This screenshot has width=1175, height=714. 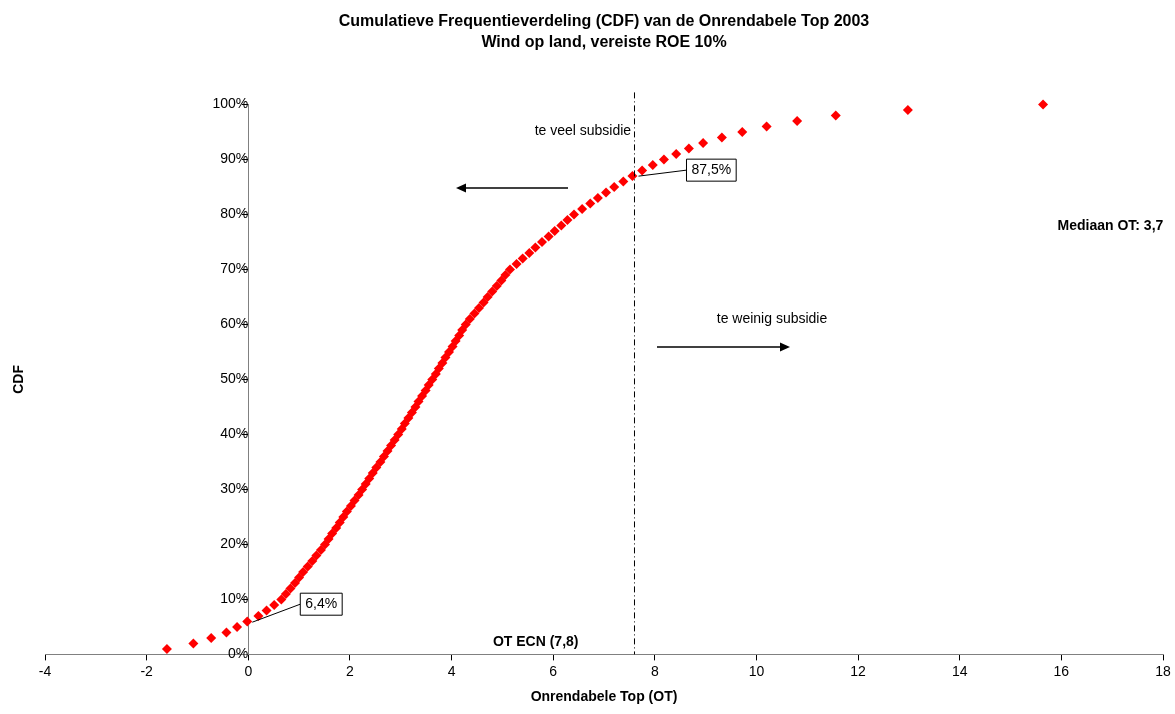 What do you see at coordinates (234, 268) in the screenshot?
I see `y-tick-label: 70%` at bounding box center [234, 268].